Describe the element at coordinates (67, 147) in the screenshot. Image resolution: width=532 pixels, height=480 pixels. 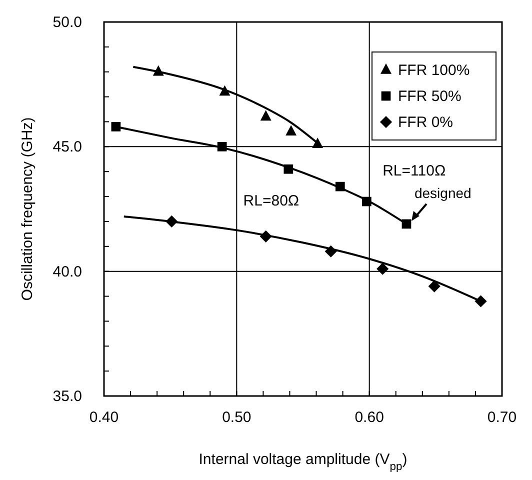
I see `y-tick-label: 45.0` at that location.